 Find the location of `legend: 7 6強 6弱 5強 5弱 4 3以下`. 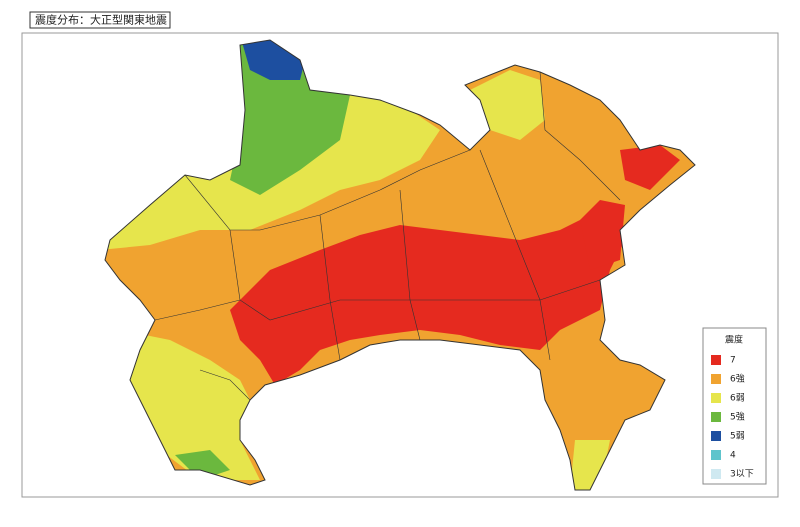

legend: 7 6強 6弱 5強 5弱 4 3以下 is located at coordinates (732, 417).